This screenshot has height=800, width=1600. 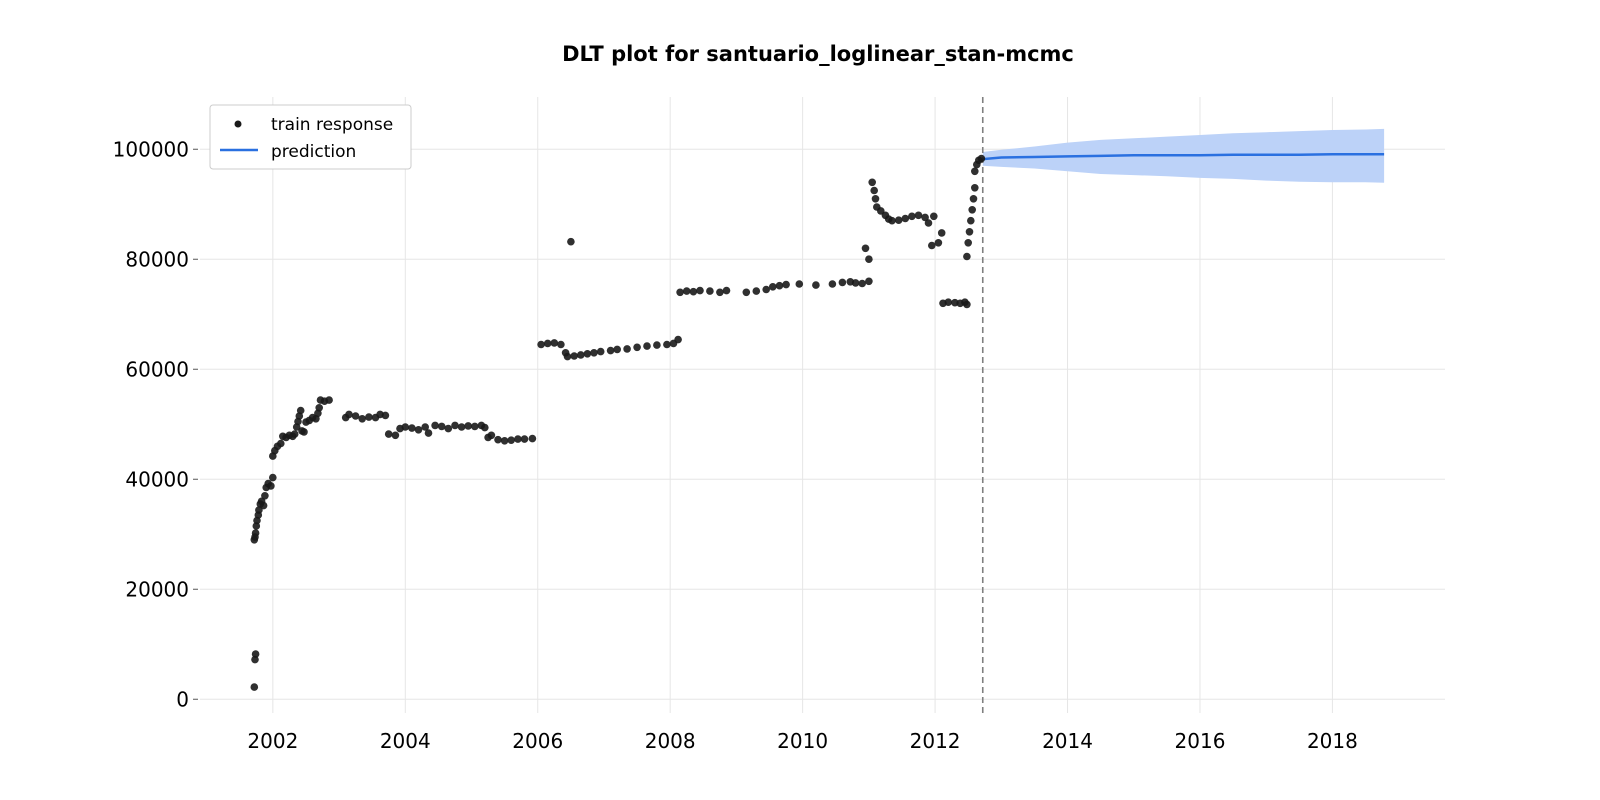 I want to click on legend-box, so click(x=310, y=137).